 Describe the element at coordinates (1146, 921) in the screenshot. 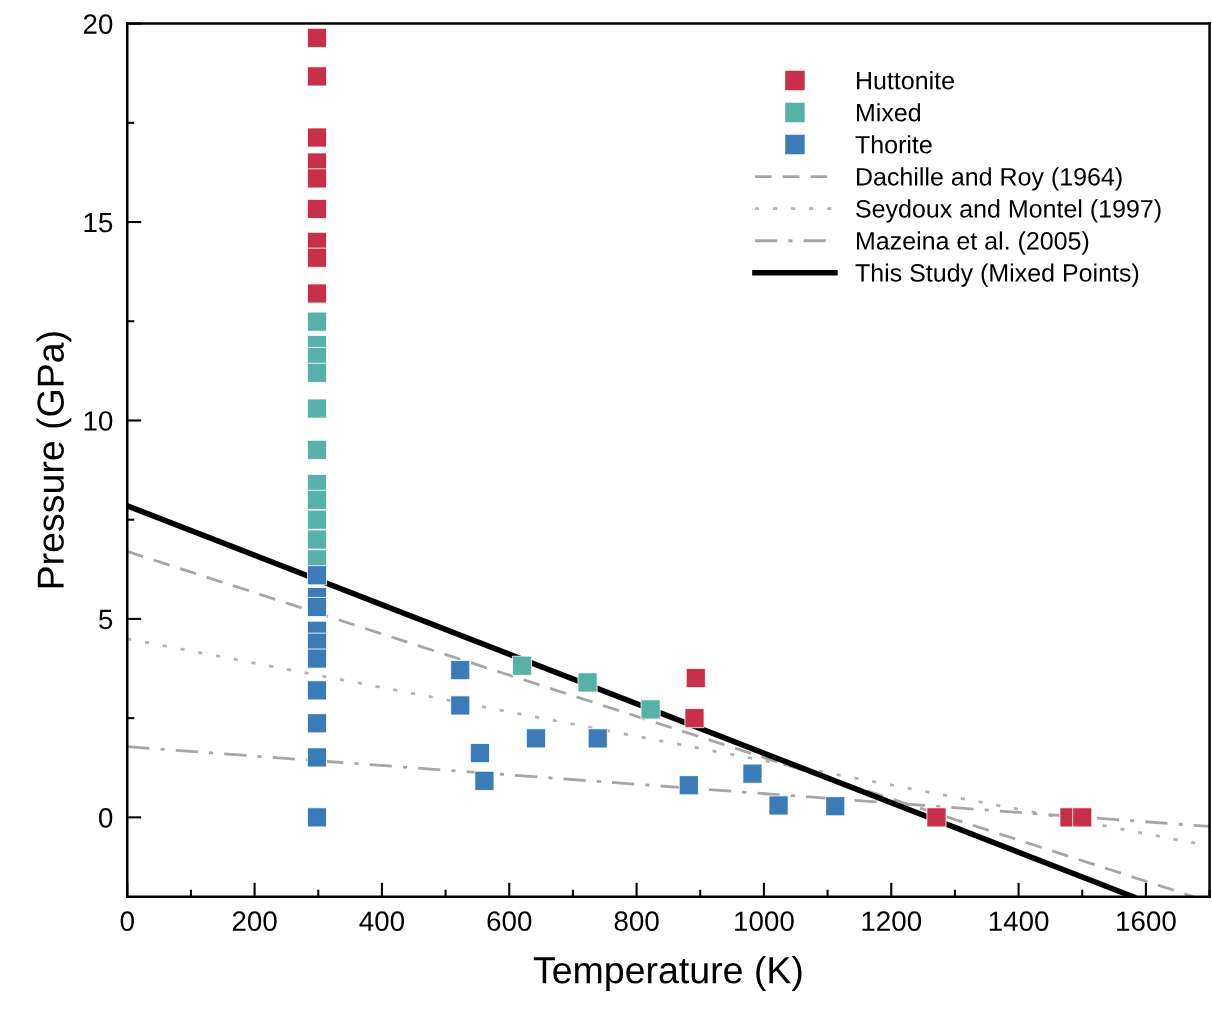

I see `x-tick-label: 1600` at that location.